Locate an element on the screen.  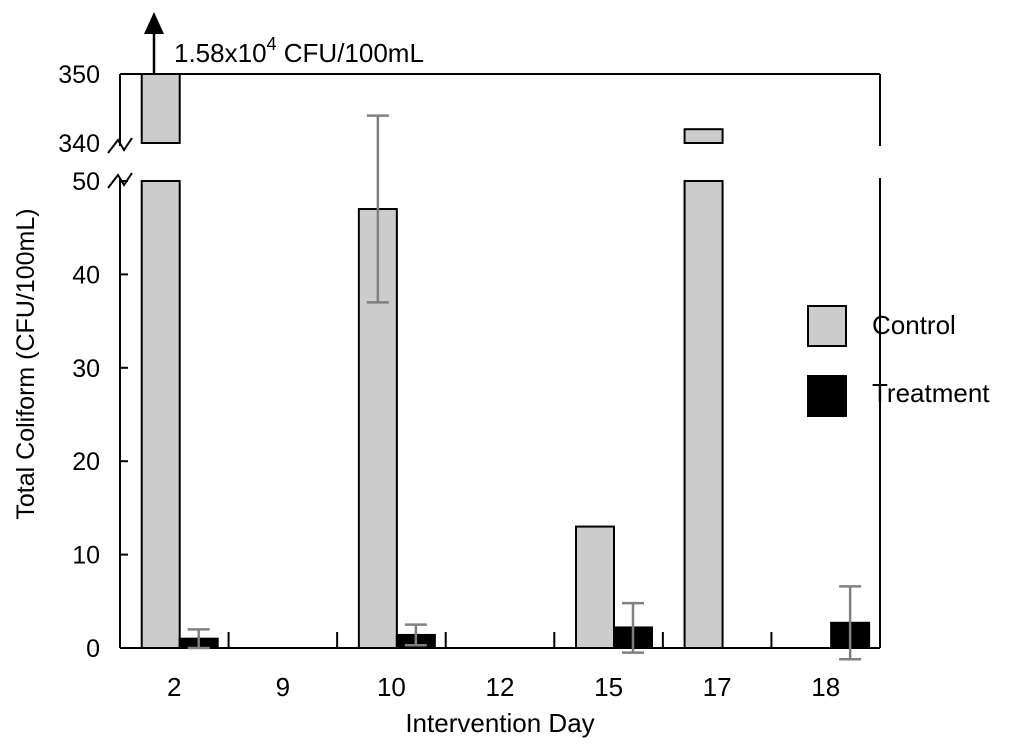
y-tick-label: 0 is located at coordinates (93, 649).